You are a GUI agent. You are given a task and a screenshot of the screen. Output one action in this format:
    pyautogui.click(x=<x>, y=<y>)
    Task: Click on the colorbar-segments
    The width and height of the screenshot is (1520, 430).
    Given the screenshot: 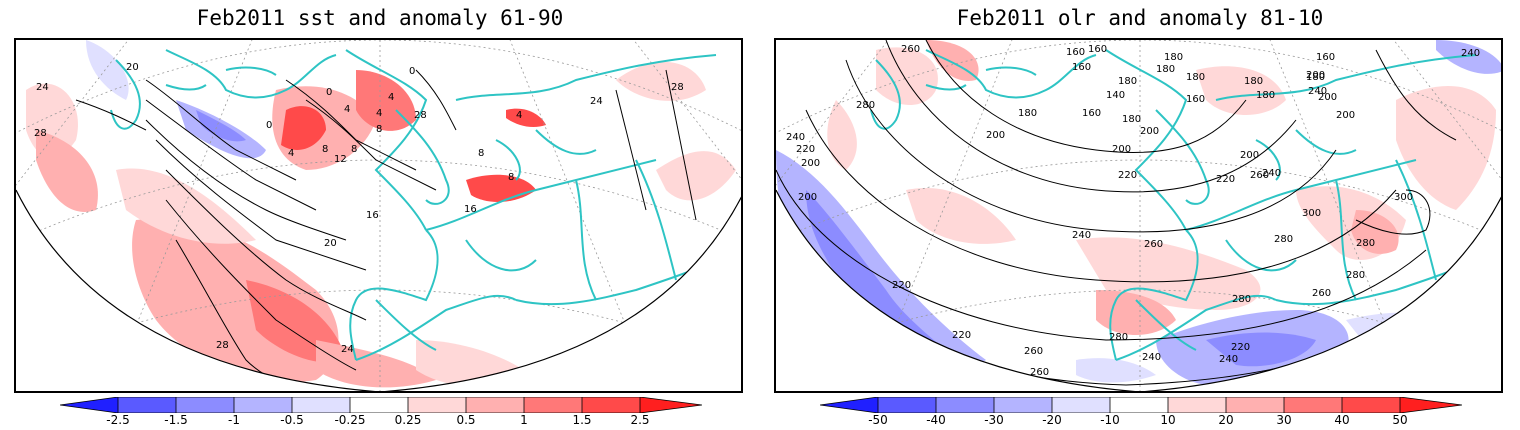 What is the action you would take?
    pyautogui.click(x=1141, y=405)
    